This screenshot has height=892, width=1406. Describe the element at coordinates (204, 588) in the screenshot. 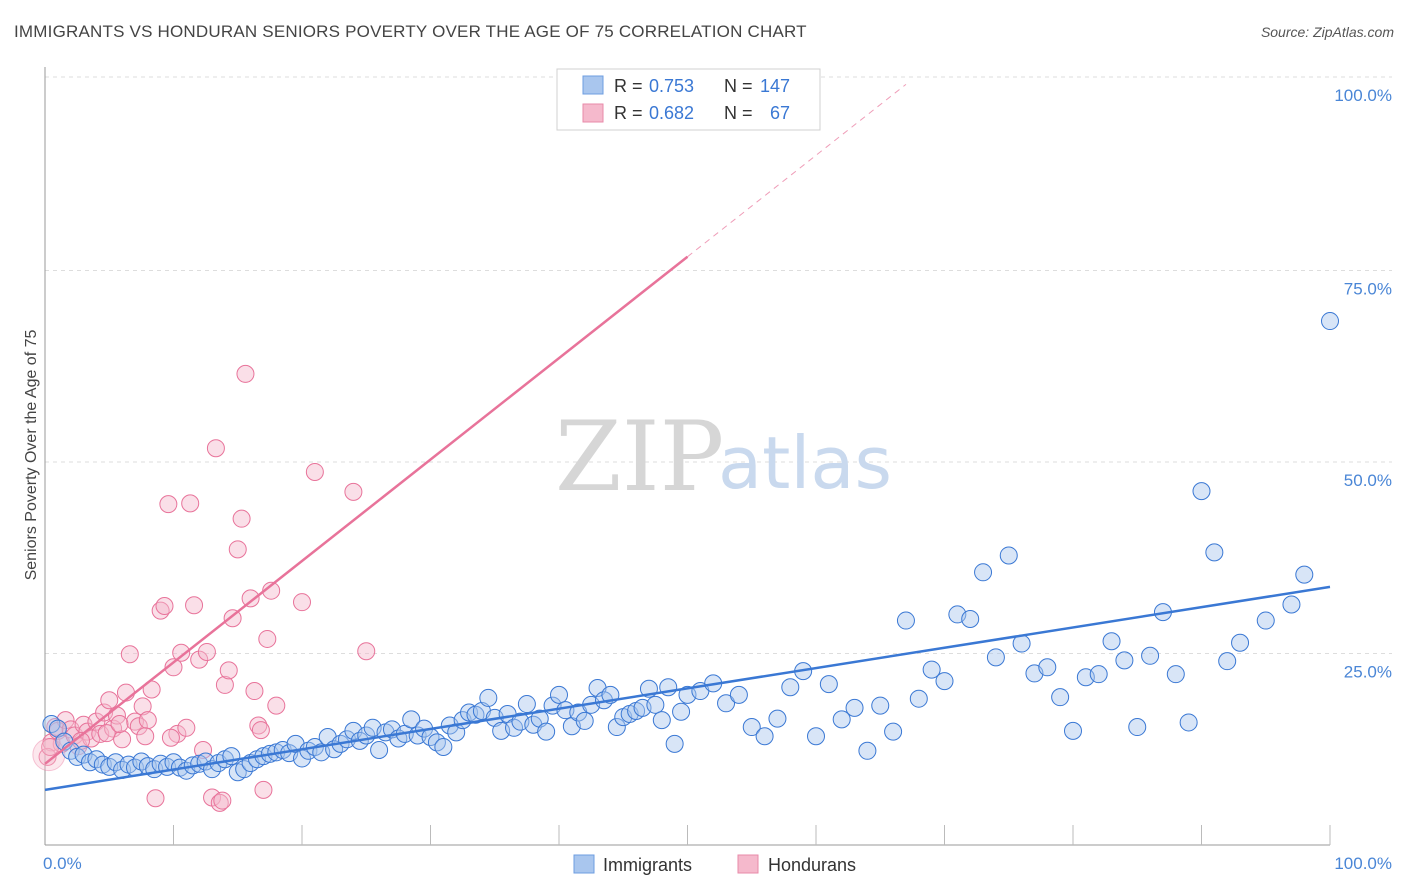

I see `hondurans-points` at that location.